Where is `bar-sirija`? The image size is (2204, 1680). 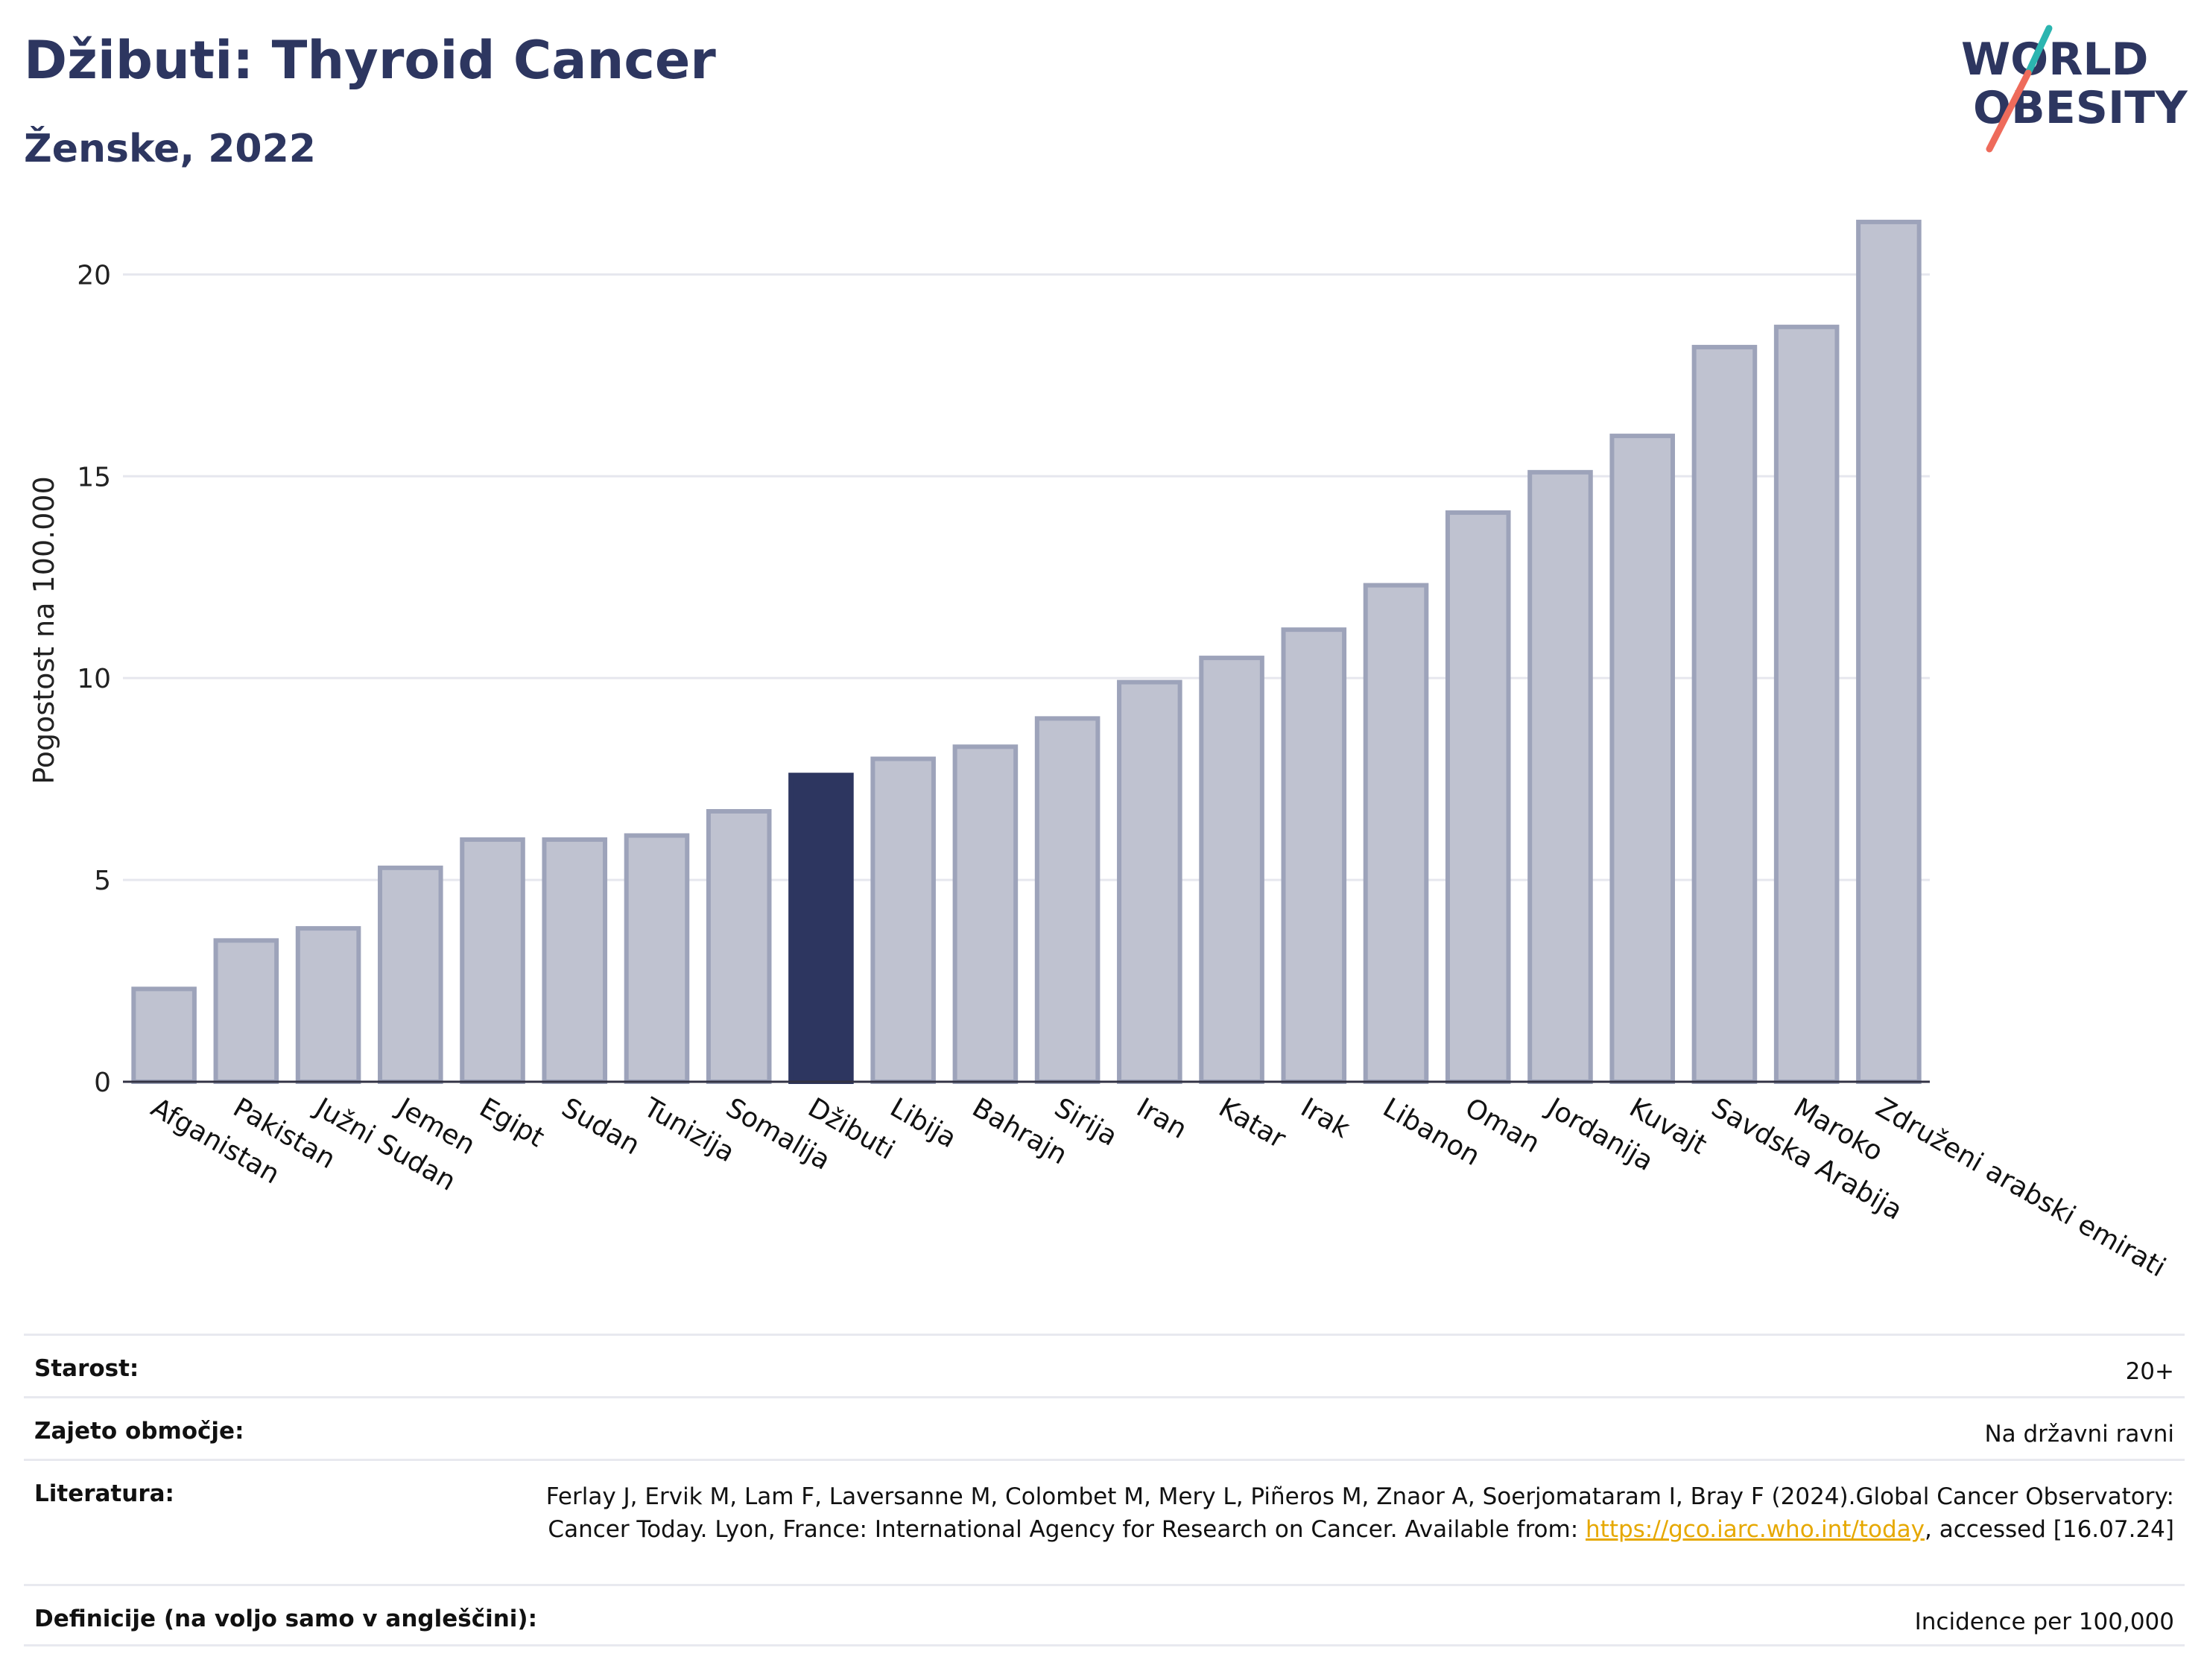
bar-sirija is located at coordinates (1067, 900).